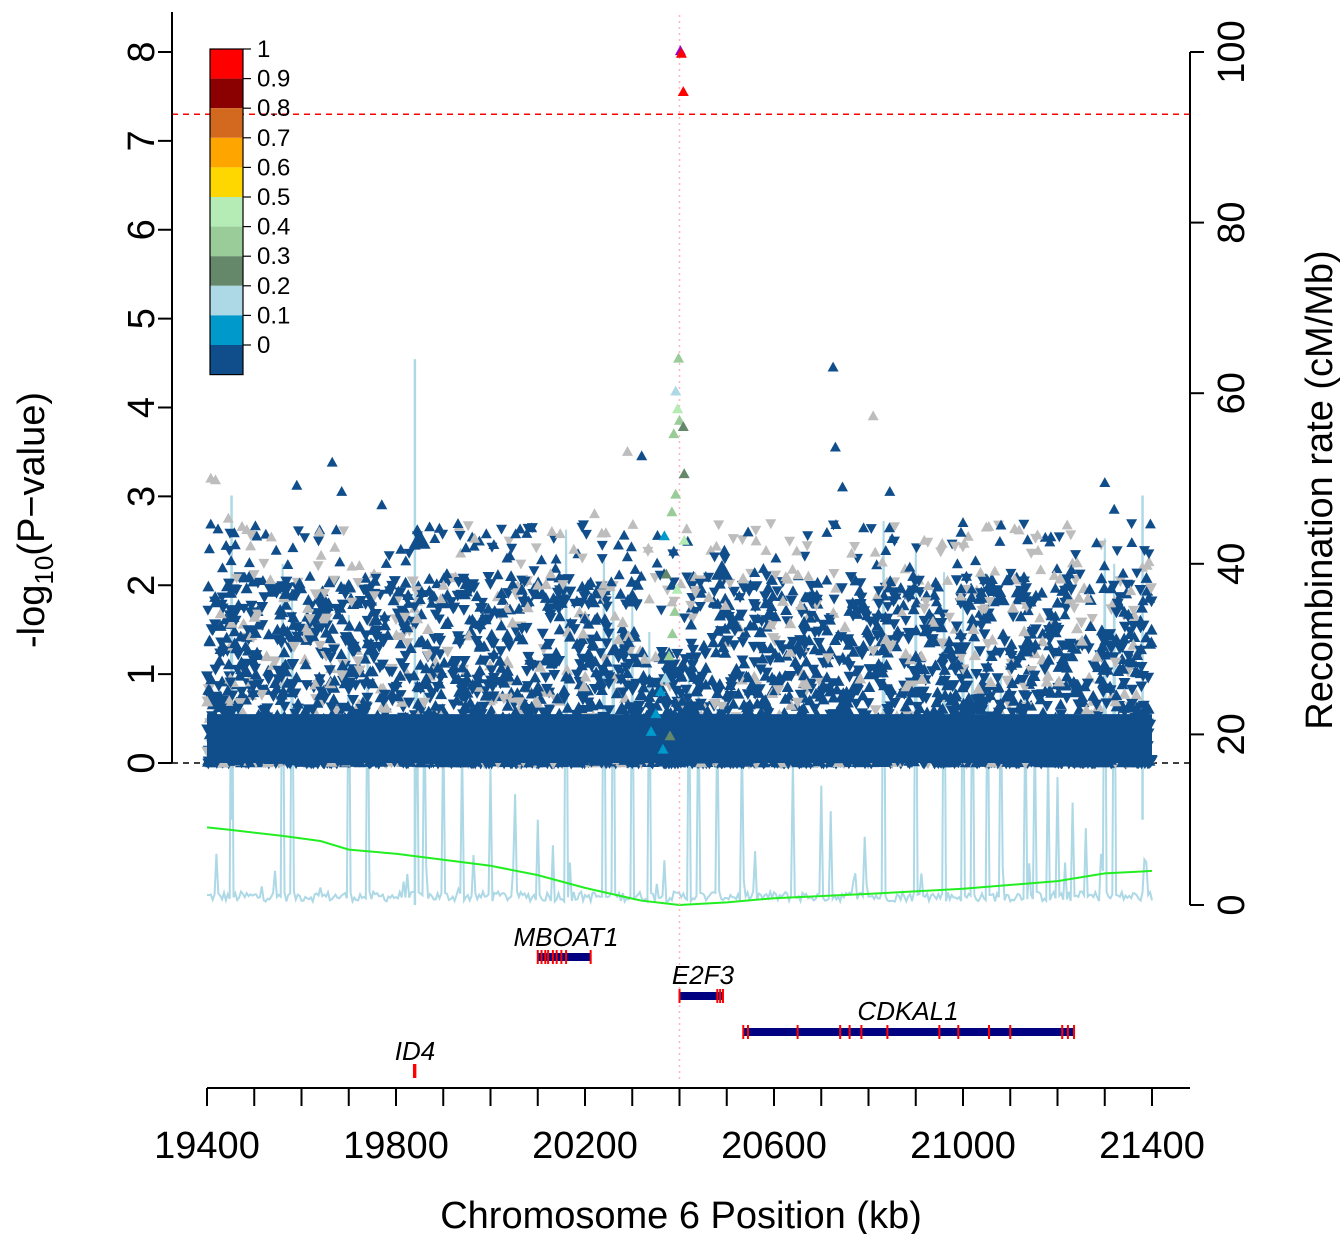 Image resolution: width=1344 pixels, height=1234 pixels. I want to click on y-axis-right-tick-label: 20, so click(1232, 734).